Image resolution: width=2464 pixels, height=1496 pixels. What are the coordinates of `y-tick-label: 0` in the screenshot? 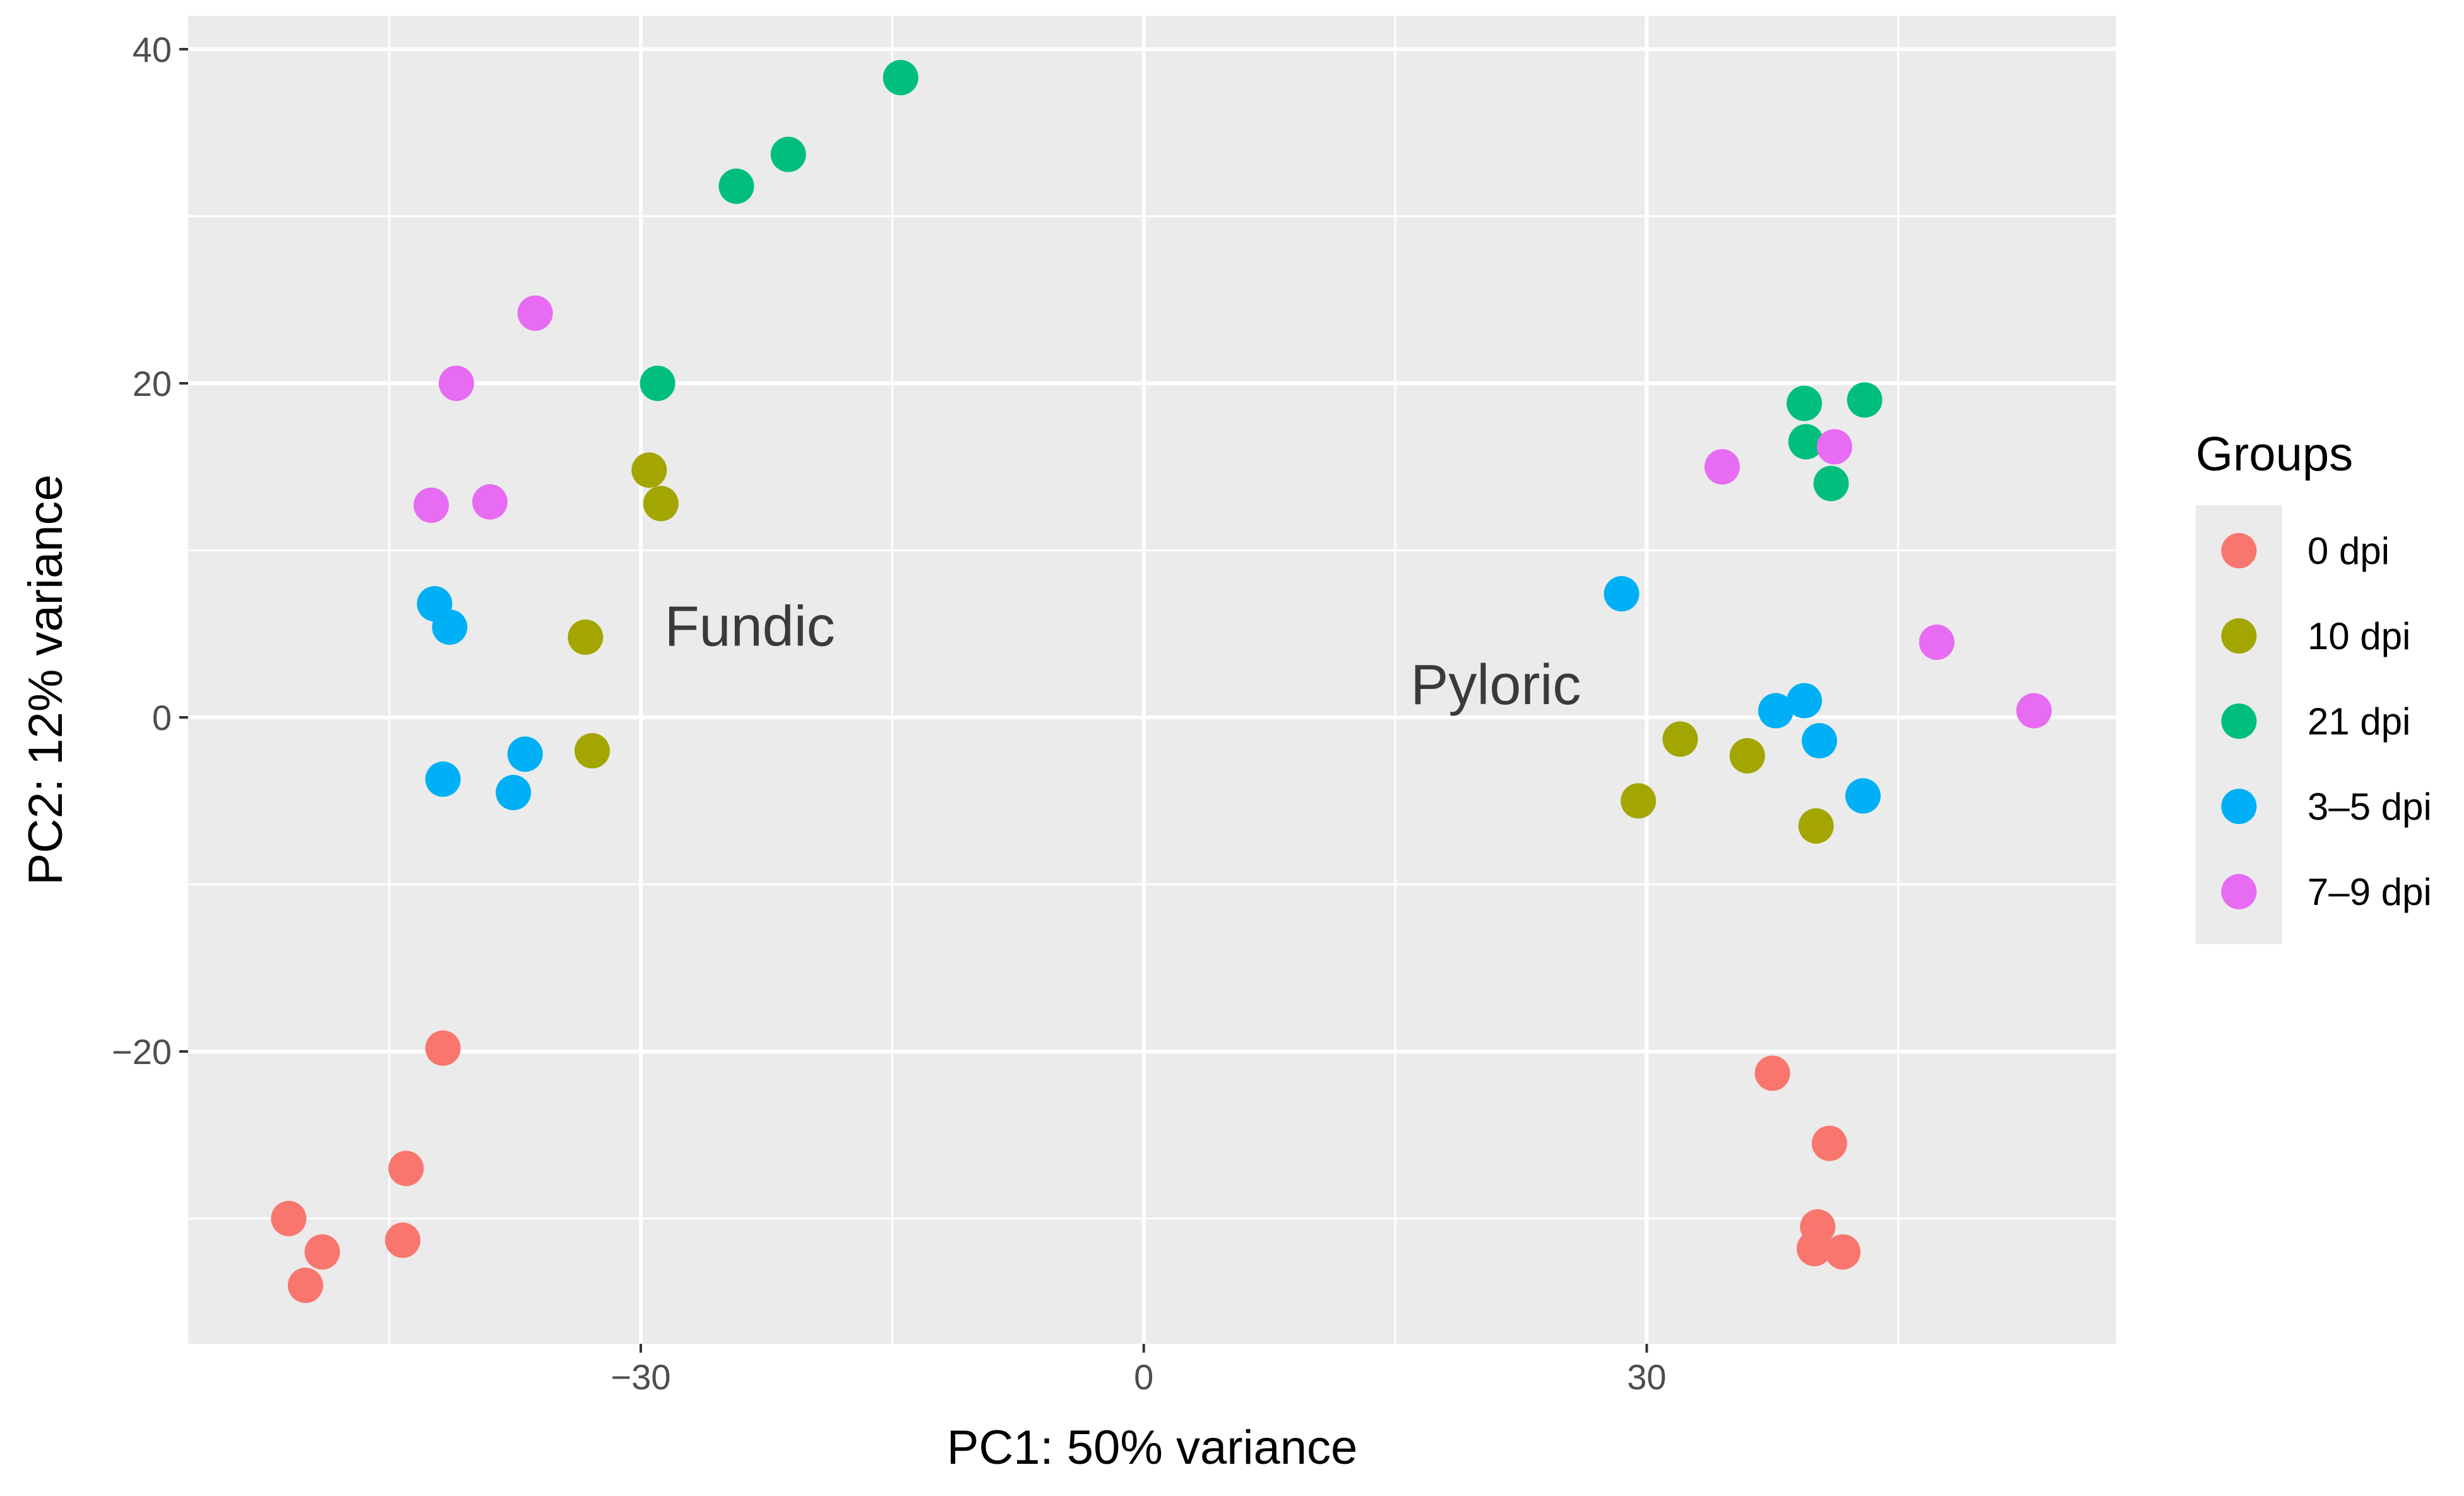 It's located at (162, 718).